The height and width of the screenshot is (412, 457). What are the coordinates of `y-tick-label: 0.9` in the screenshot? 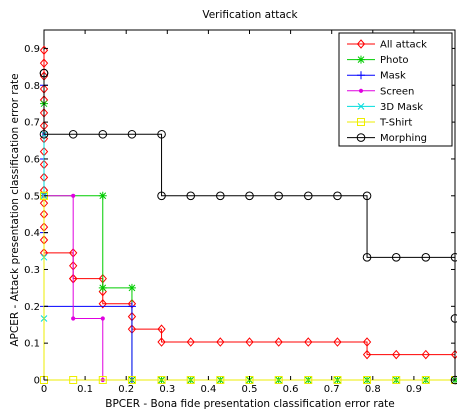 It's located at (32, 49).